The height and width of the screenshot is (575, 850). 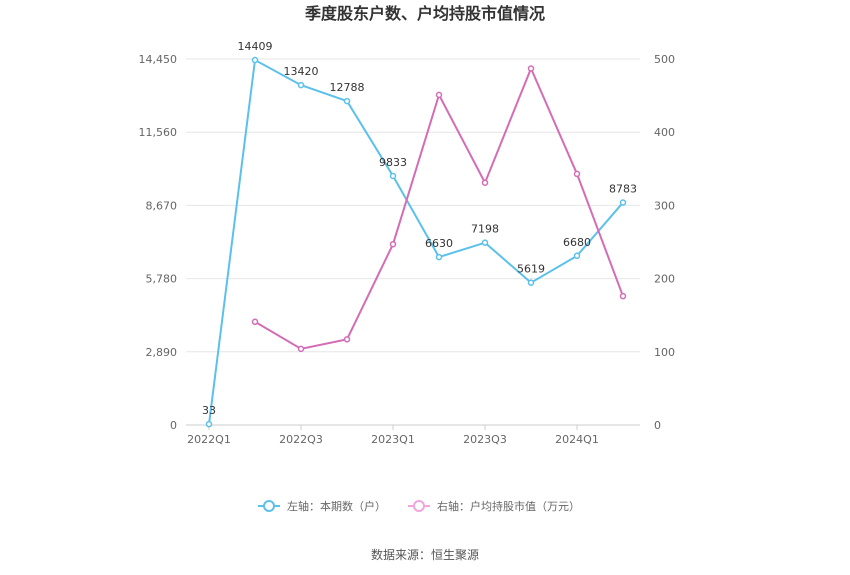 I want to click on data-label: 6680, so click(x=577, y=242).